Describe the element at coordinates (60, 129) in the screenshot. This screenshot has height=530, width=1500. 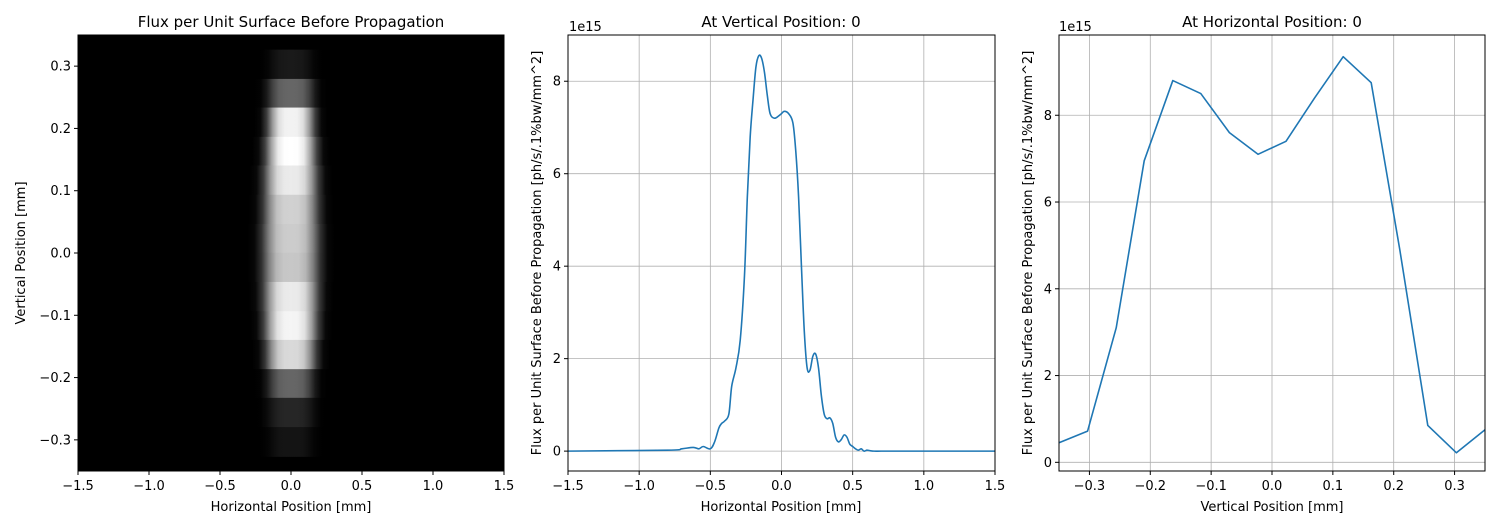
I see `heatmap-y-tick-label: 0.2` at that location.